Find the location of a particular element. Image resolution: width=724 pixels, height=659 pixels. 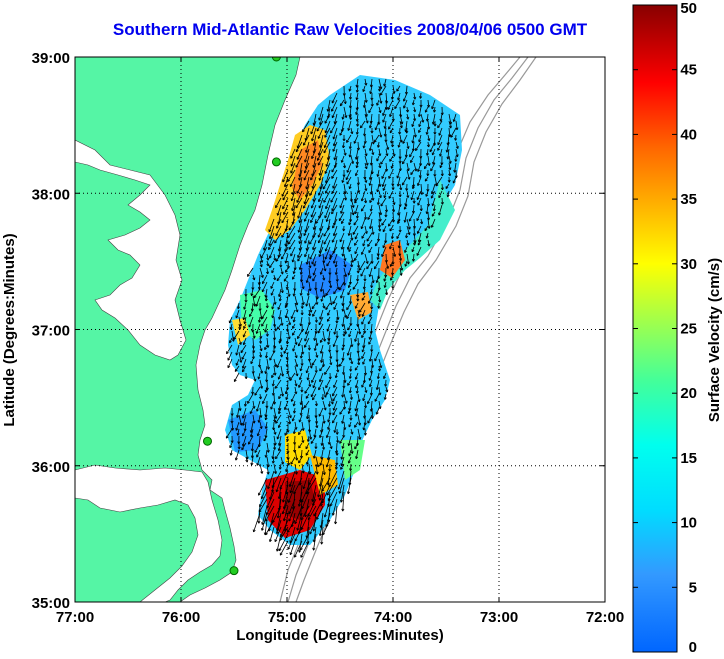

y-tick-label: 38:00 is located at coordinates (51, 194).